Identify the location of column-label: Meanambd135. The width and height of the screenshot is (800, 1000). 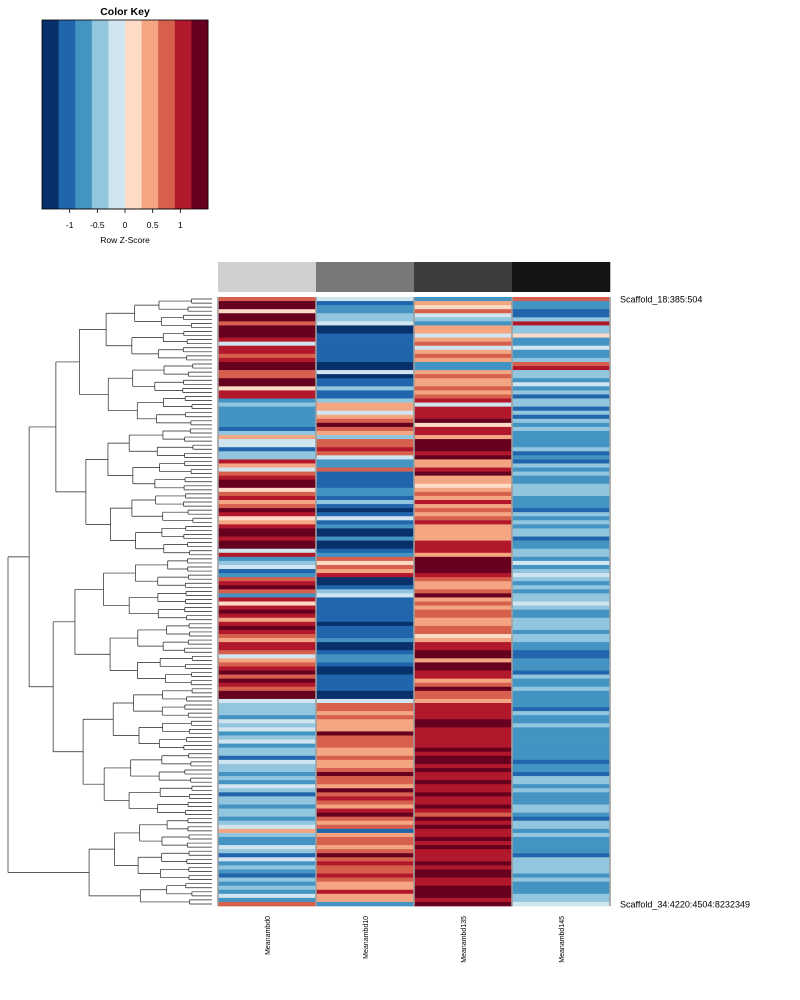
(464, 939).